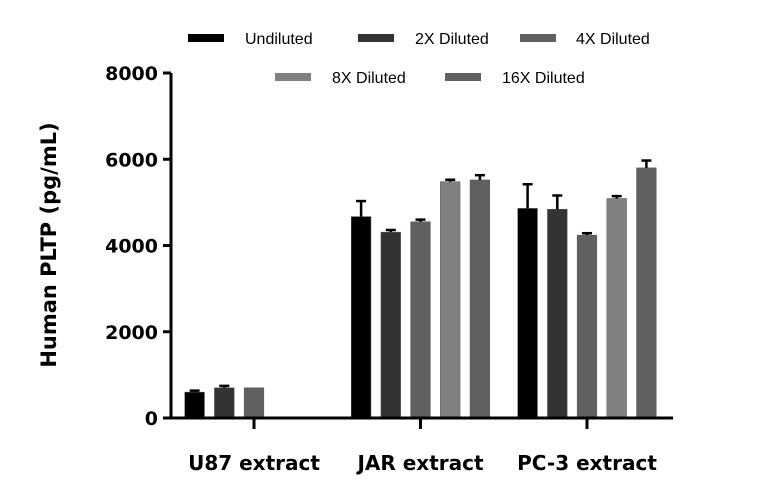 The image size is (768, 498). What do you see at coordinates (254, 463) in the screenshot?
I see `x-tick-label: U87 extract` at bounding box center [254, 463].